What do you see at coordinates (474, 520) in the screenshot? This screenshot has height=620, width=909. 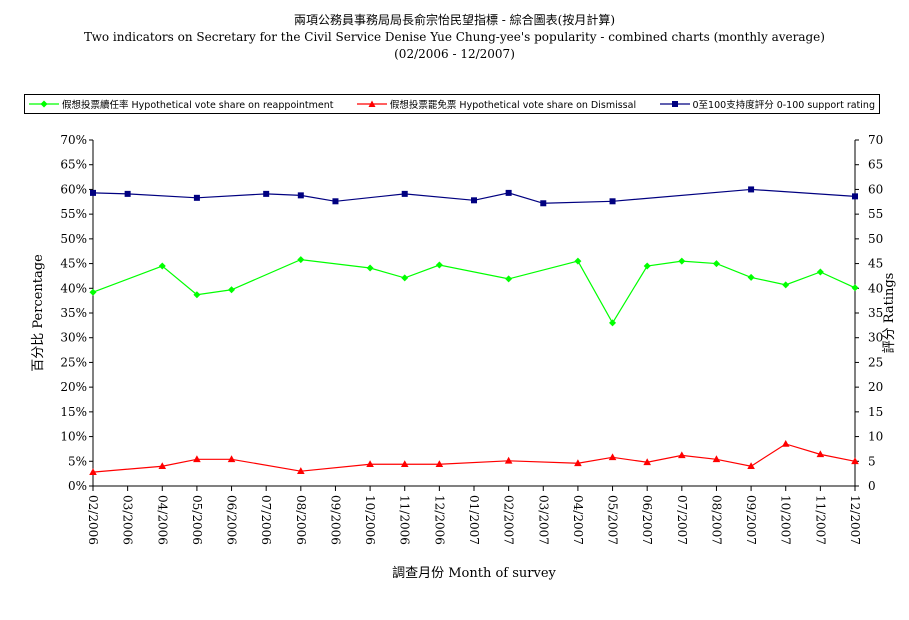 I see `x-tick-label: 01/2007` at bounding box center [474, 520].